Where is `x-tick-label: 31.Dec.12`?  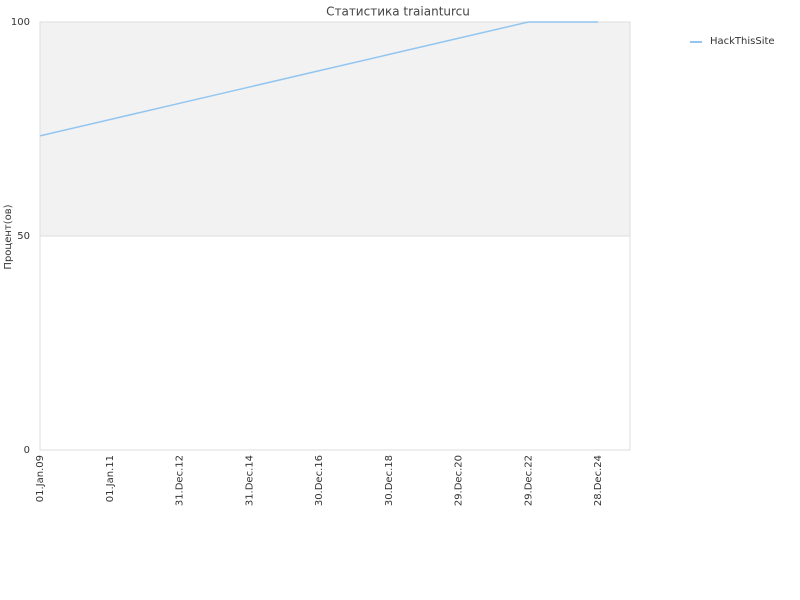
x-tick-label: 31.Dec.12 is located at coordinates (180, 480).